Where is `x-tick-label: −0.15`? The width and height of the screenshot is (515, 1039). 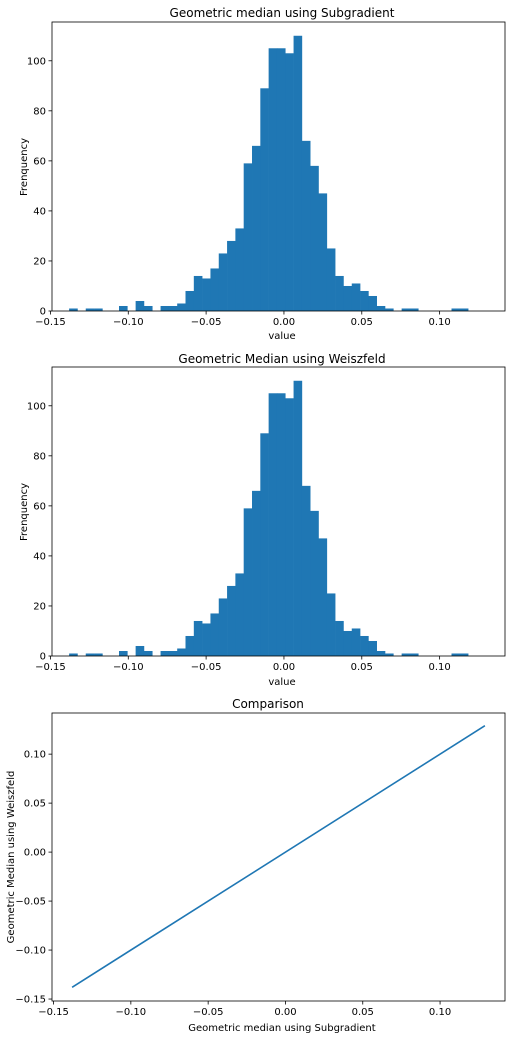
x-tick-label: −0.15 is located at coordinates (50, 322).